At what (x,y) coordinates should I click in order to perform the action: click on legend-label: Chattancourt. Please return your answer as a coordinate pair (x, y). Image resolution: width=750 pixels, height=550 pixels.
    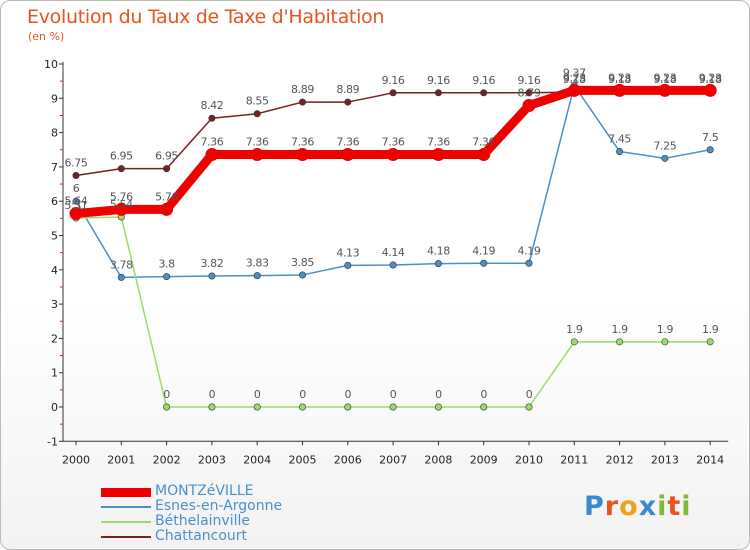
    Looking at the image, I should click on (201, 536).